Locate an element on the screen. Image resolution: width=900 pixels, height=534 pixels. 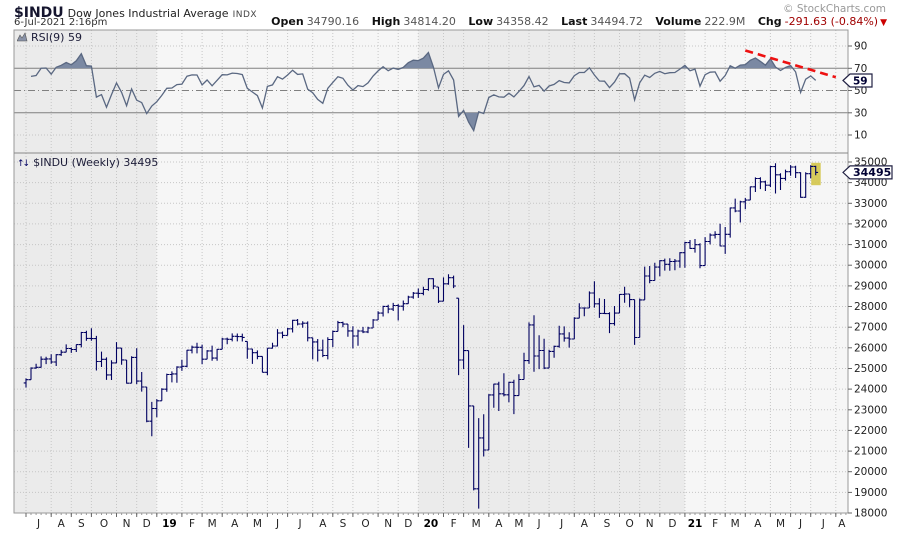
main-label-text: $INDU (Weekly) 34495 is located at coordinates (96, 162).